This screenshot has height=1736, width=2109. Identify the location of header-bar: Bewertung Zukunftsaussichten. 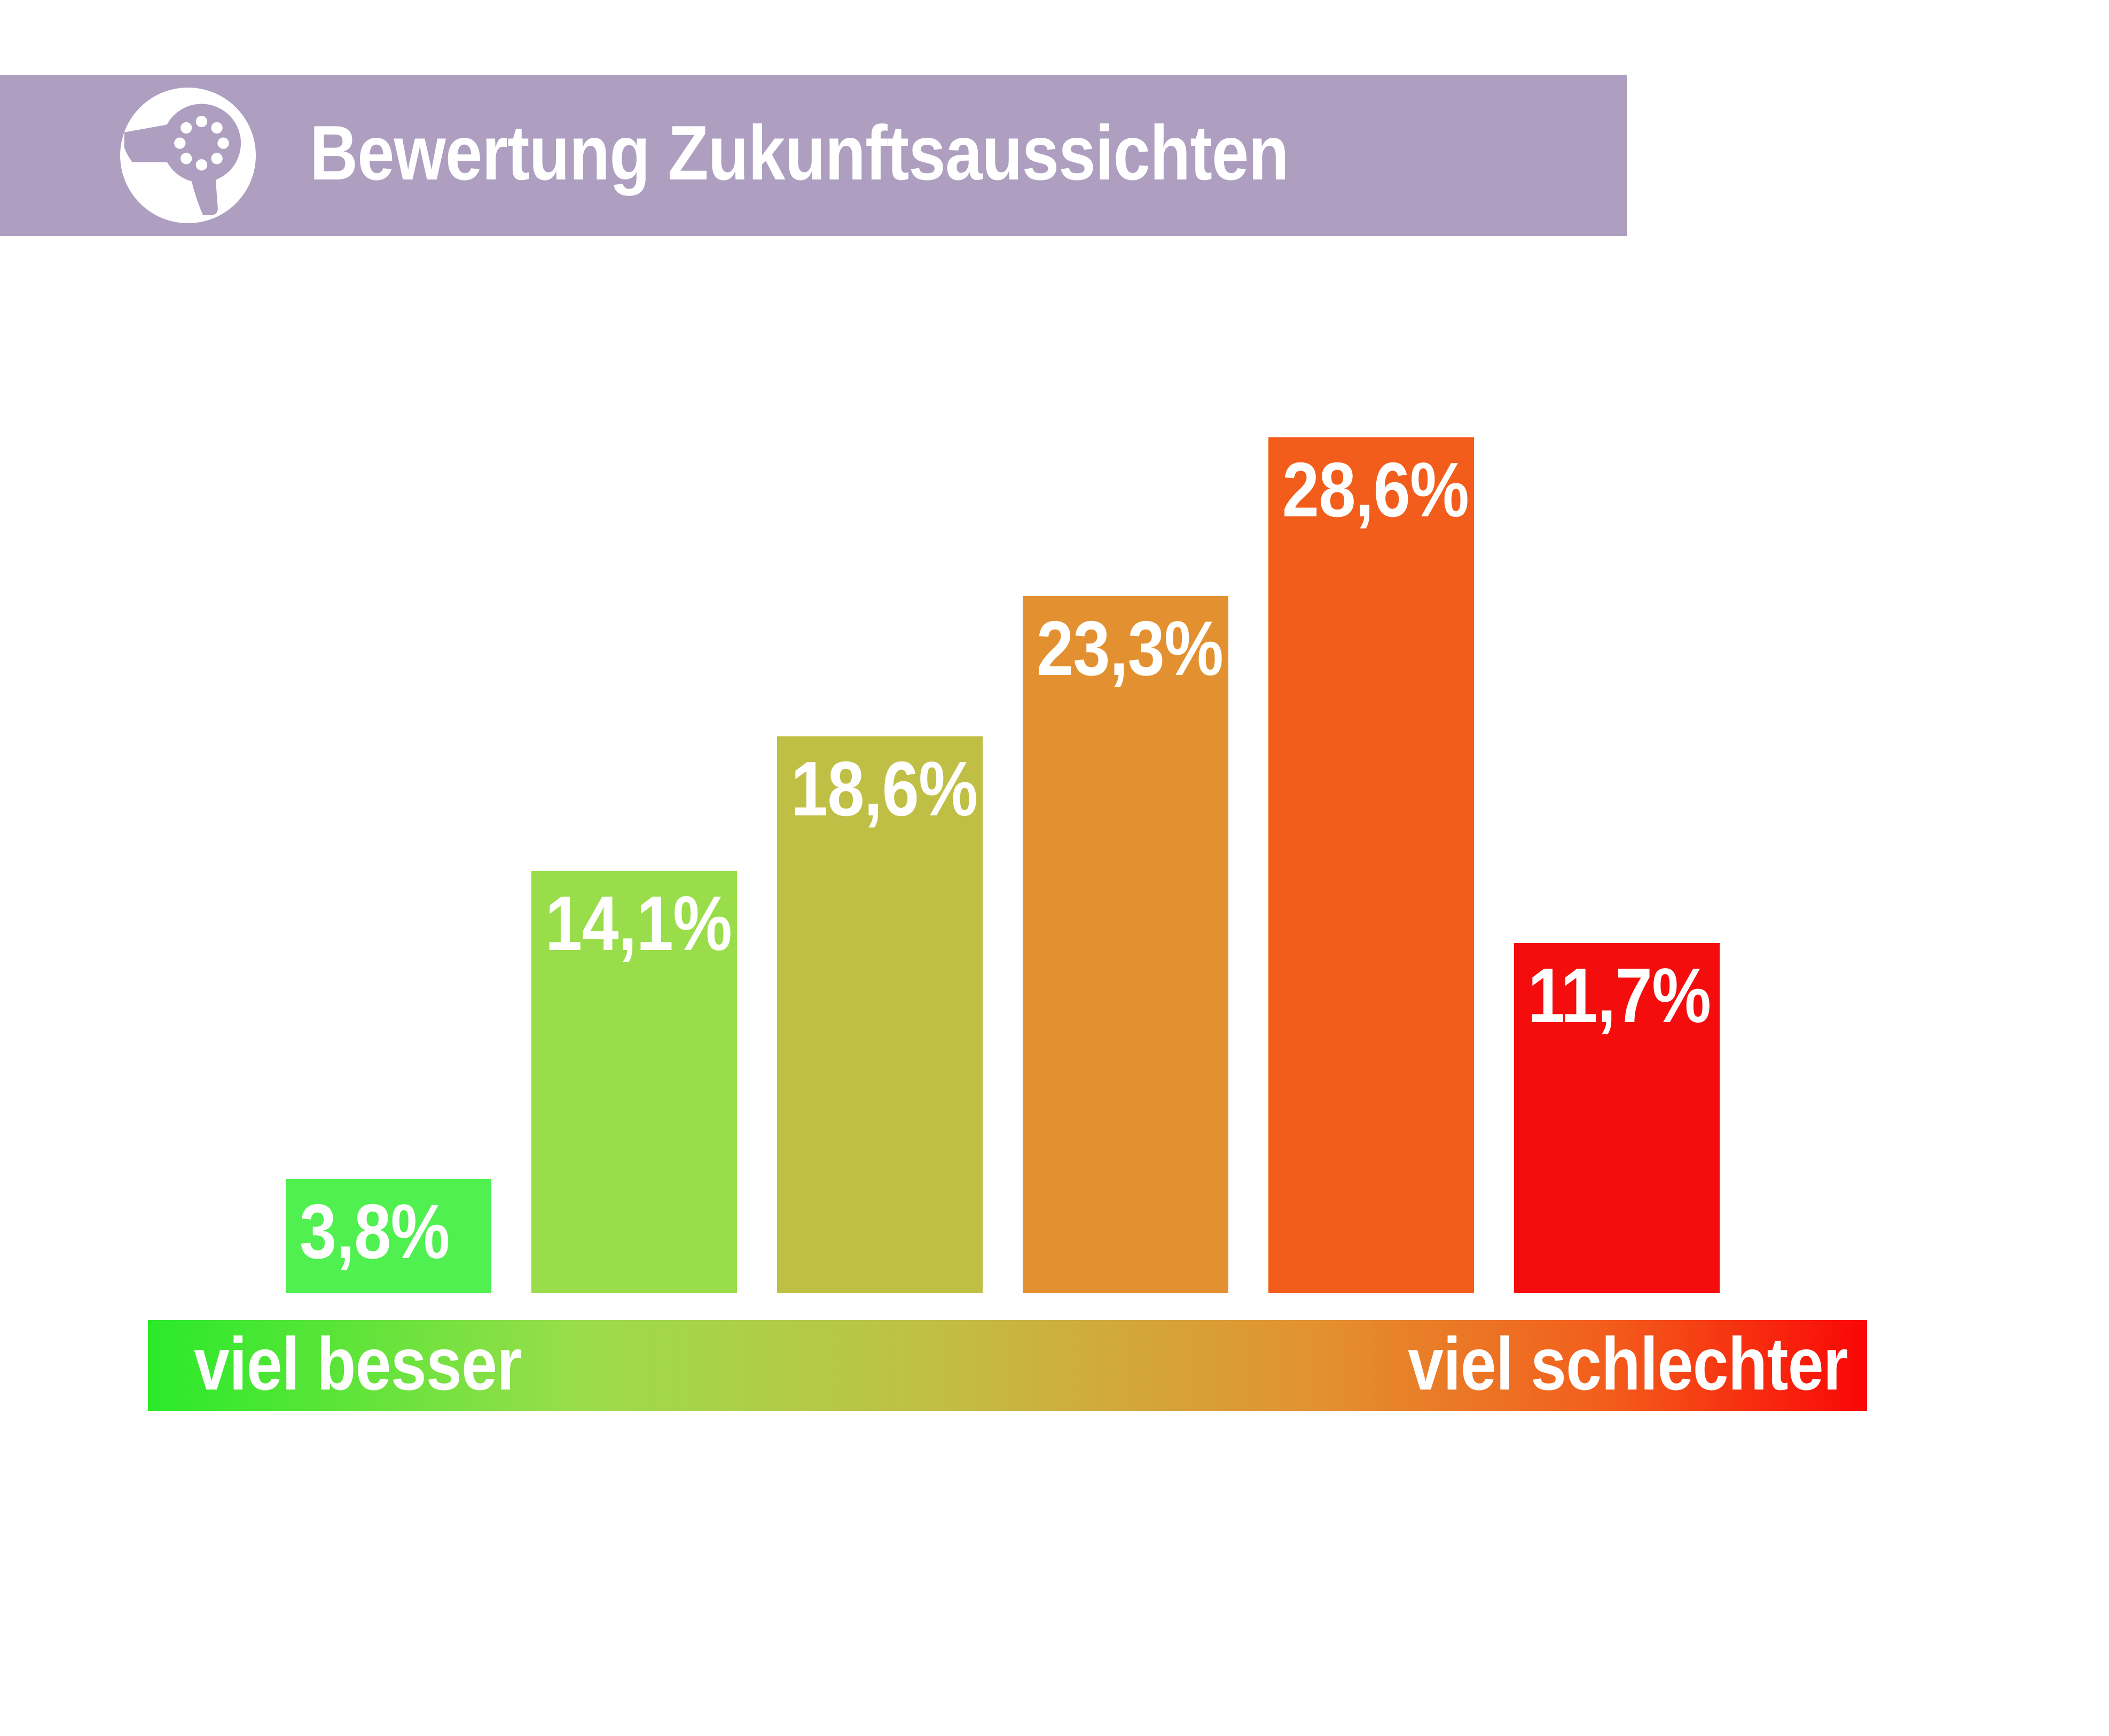
(813, 155).